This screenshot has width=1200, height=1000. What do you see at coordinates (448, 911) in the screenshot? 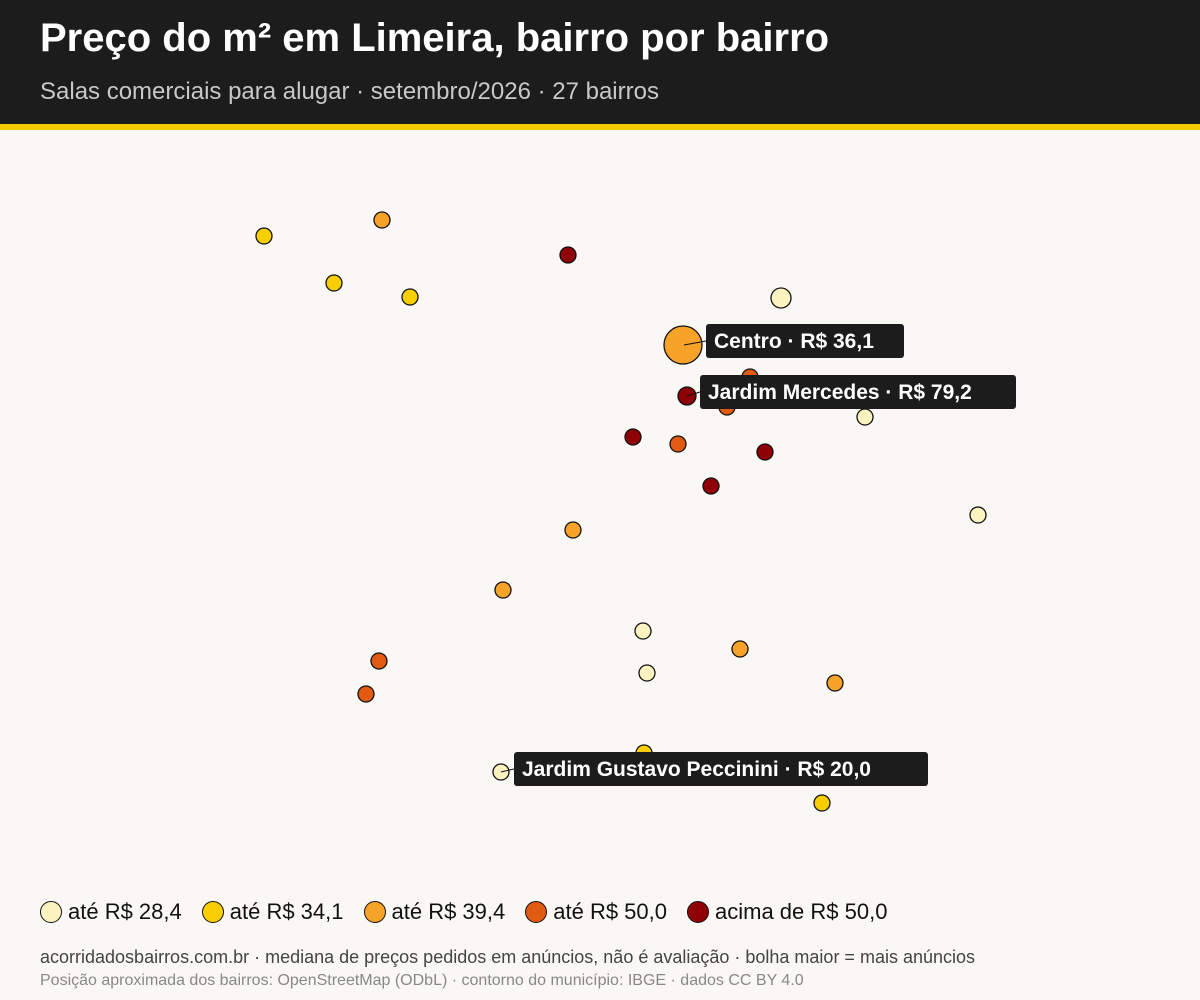
I see `legend-label: até R$ 39,4` at bounding box center [448, 911].